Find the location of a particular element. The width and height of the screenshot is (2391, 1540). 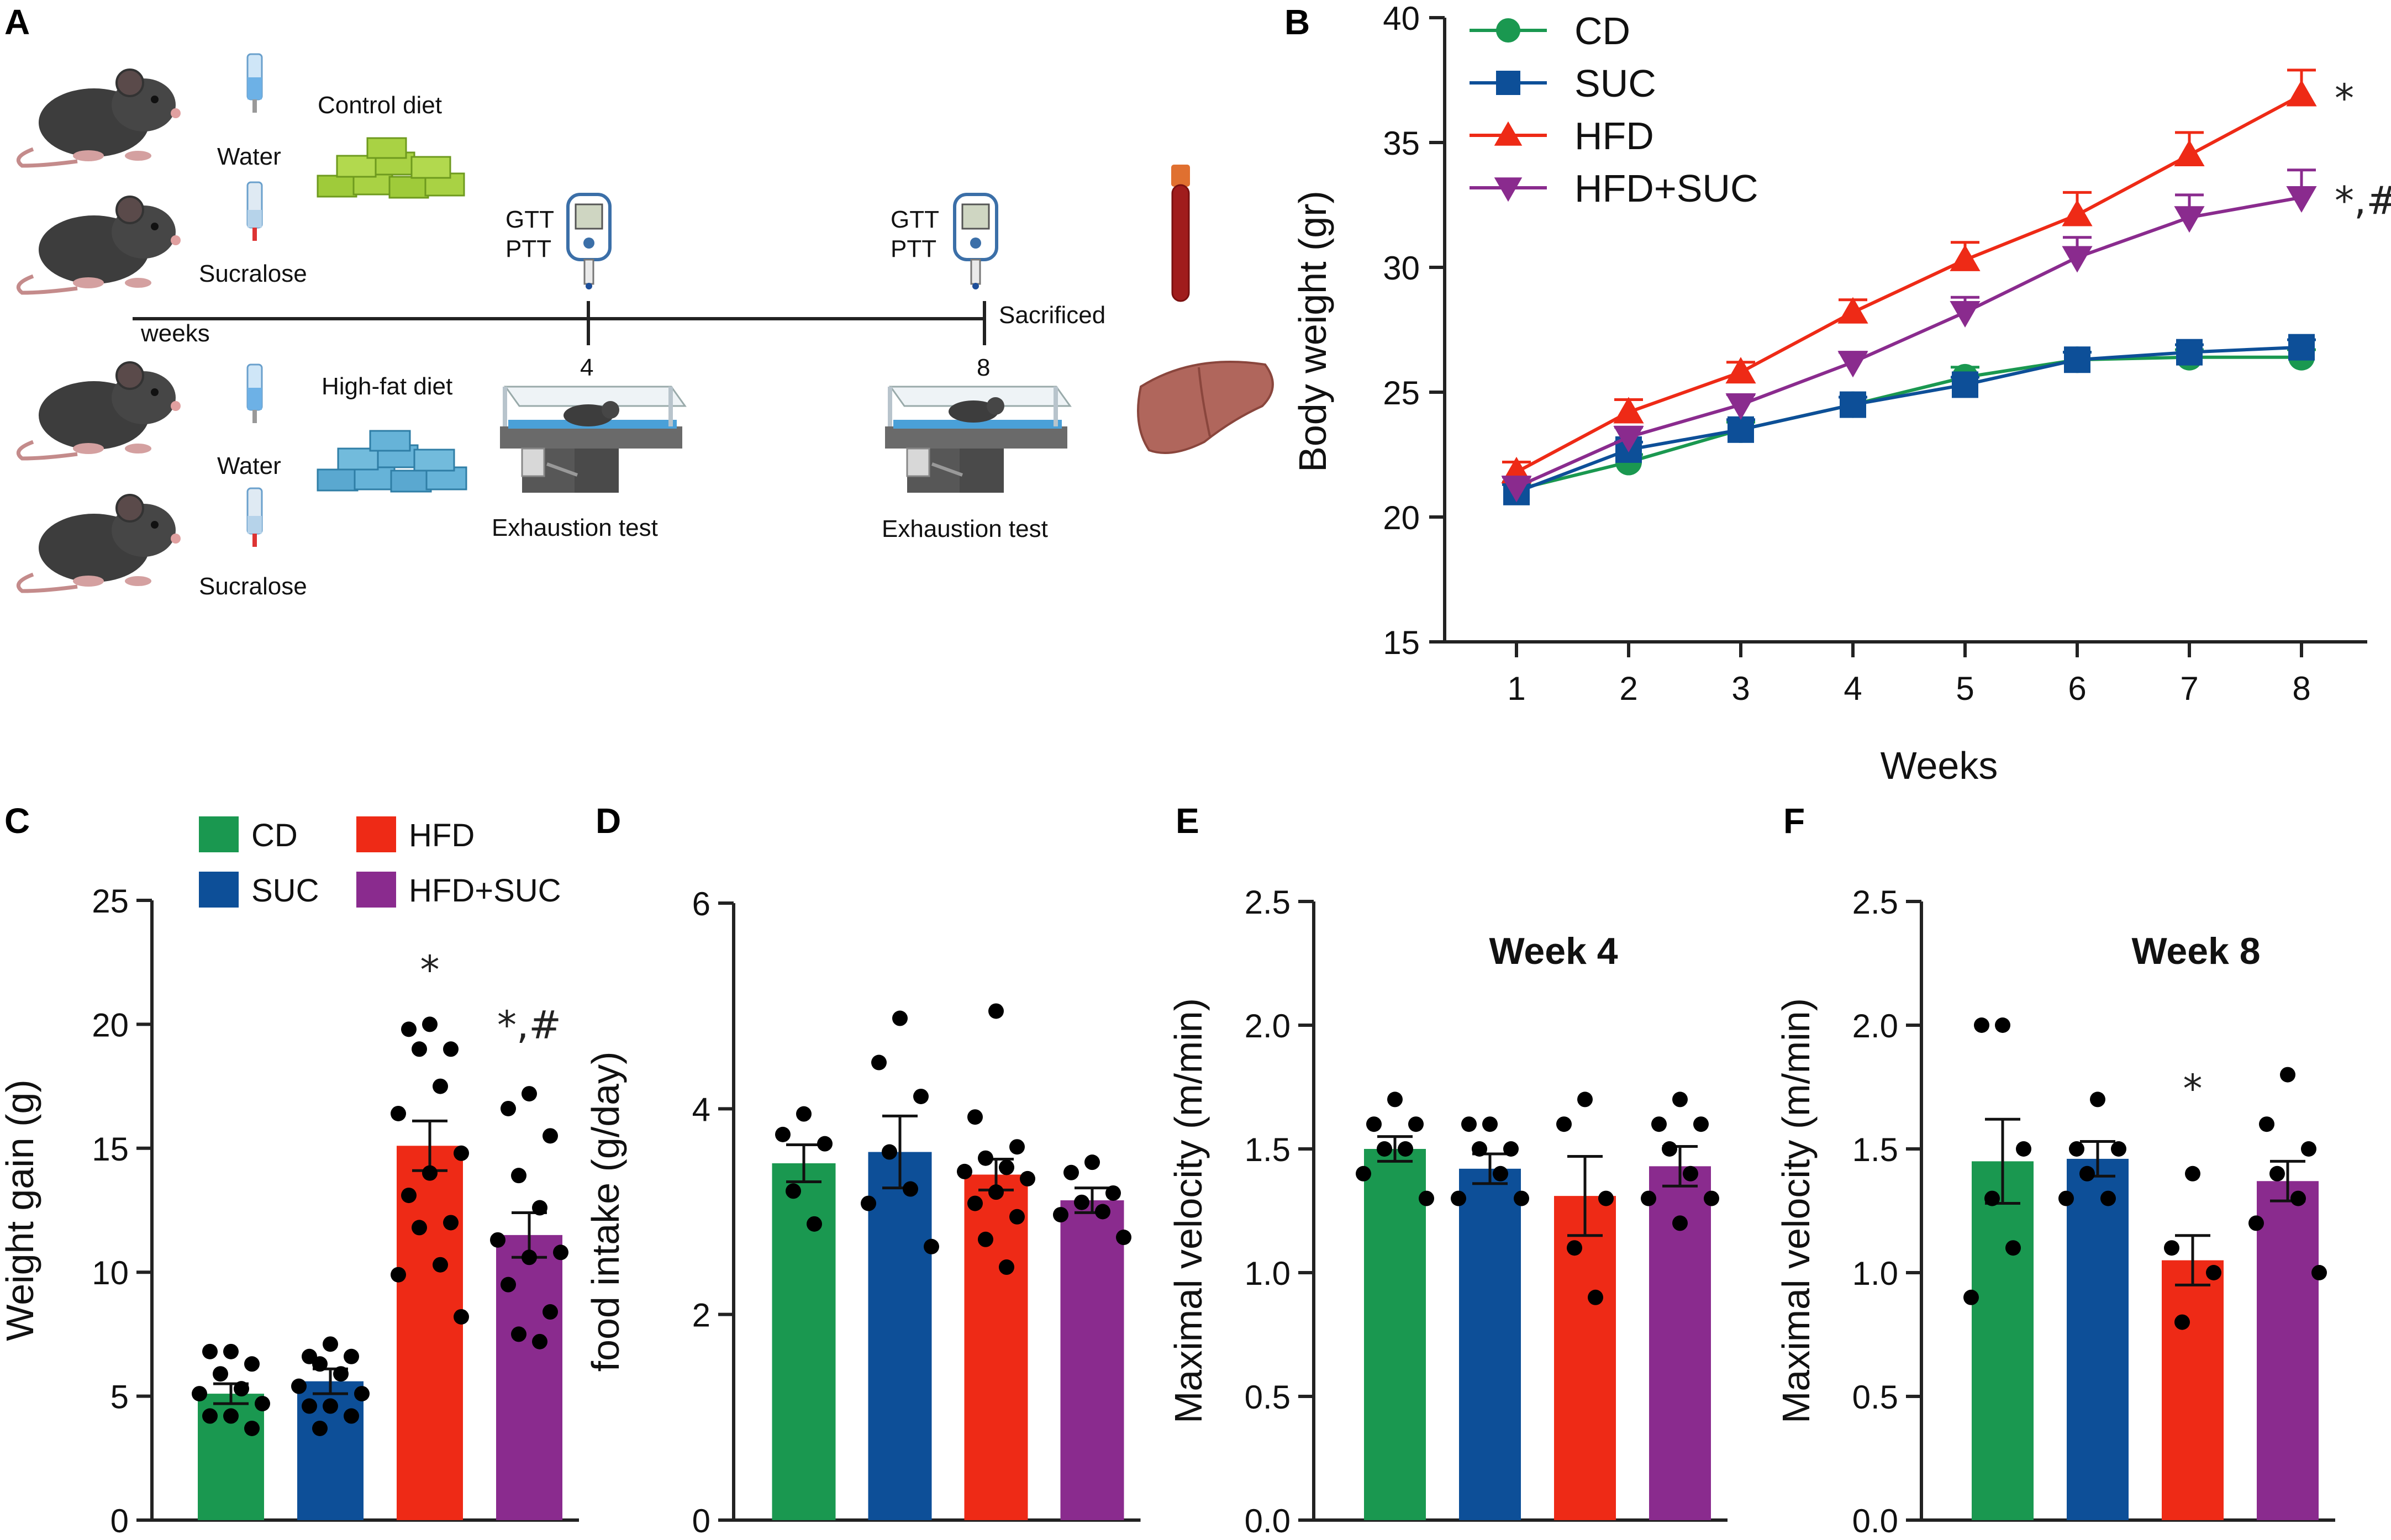

ptt-label: PTT is located at coordinates (913, 248).